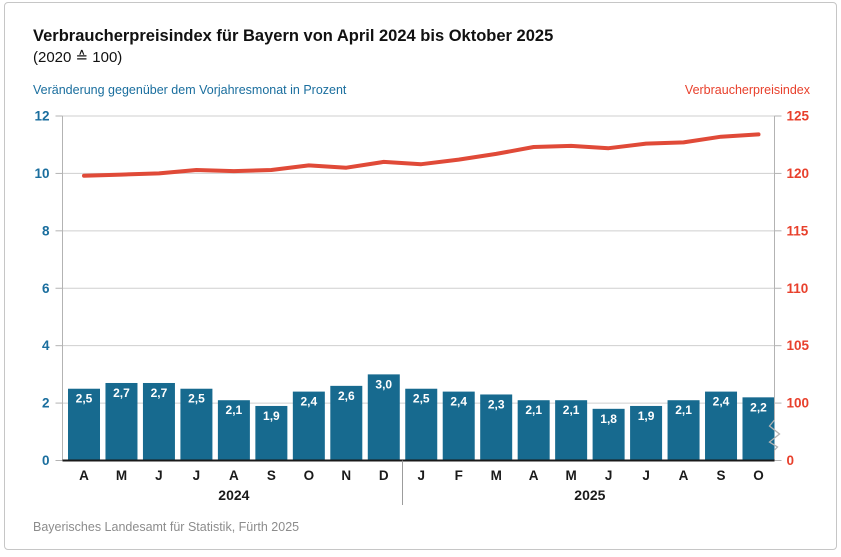 The image size is (841, 557). I want to click on tick-label-left: 4, so click(46, 345).